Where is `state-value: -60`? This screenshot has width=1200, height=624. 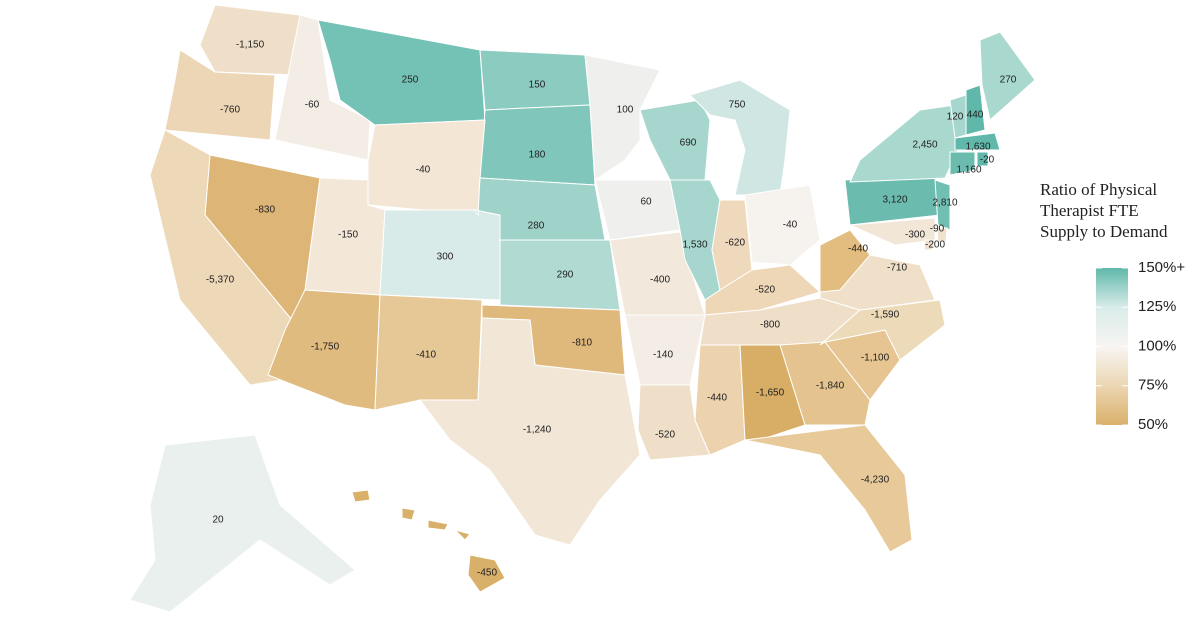
state-value: -60 is located at coordinates (312, 105).